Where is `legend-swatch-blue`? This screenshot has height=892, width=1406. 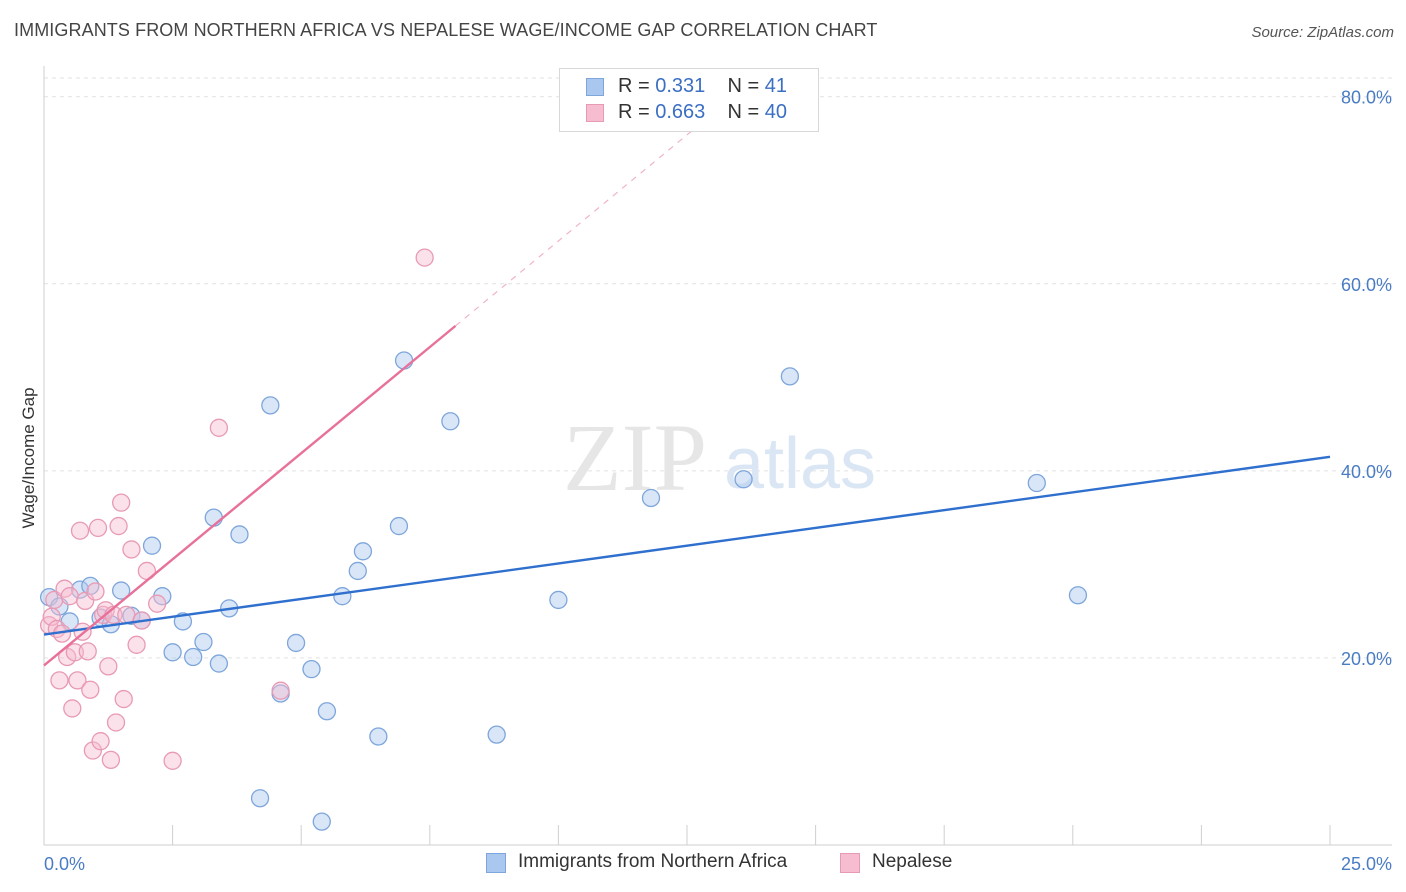
legend-swatch-blue is located at coordinates (595, 87).